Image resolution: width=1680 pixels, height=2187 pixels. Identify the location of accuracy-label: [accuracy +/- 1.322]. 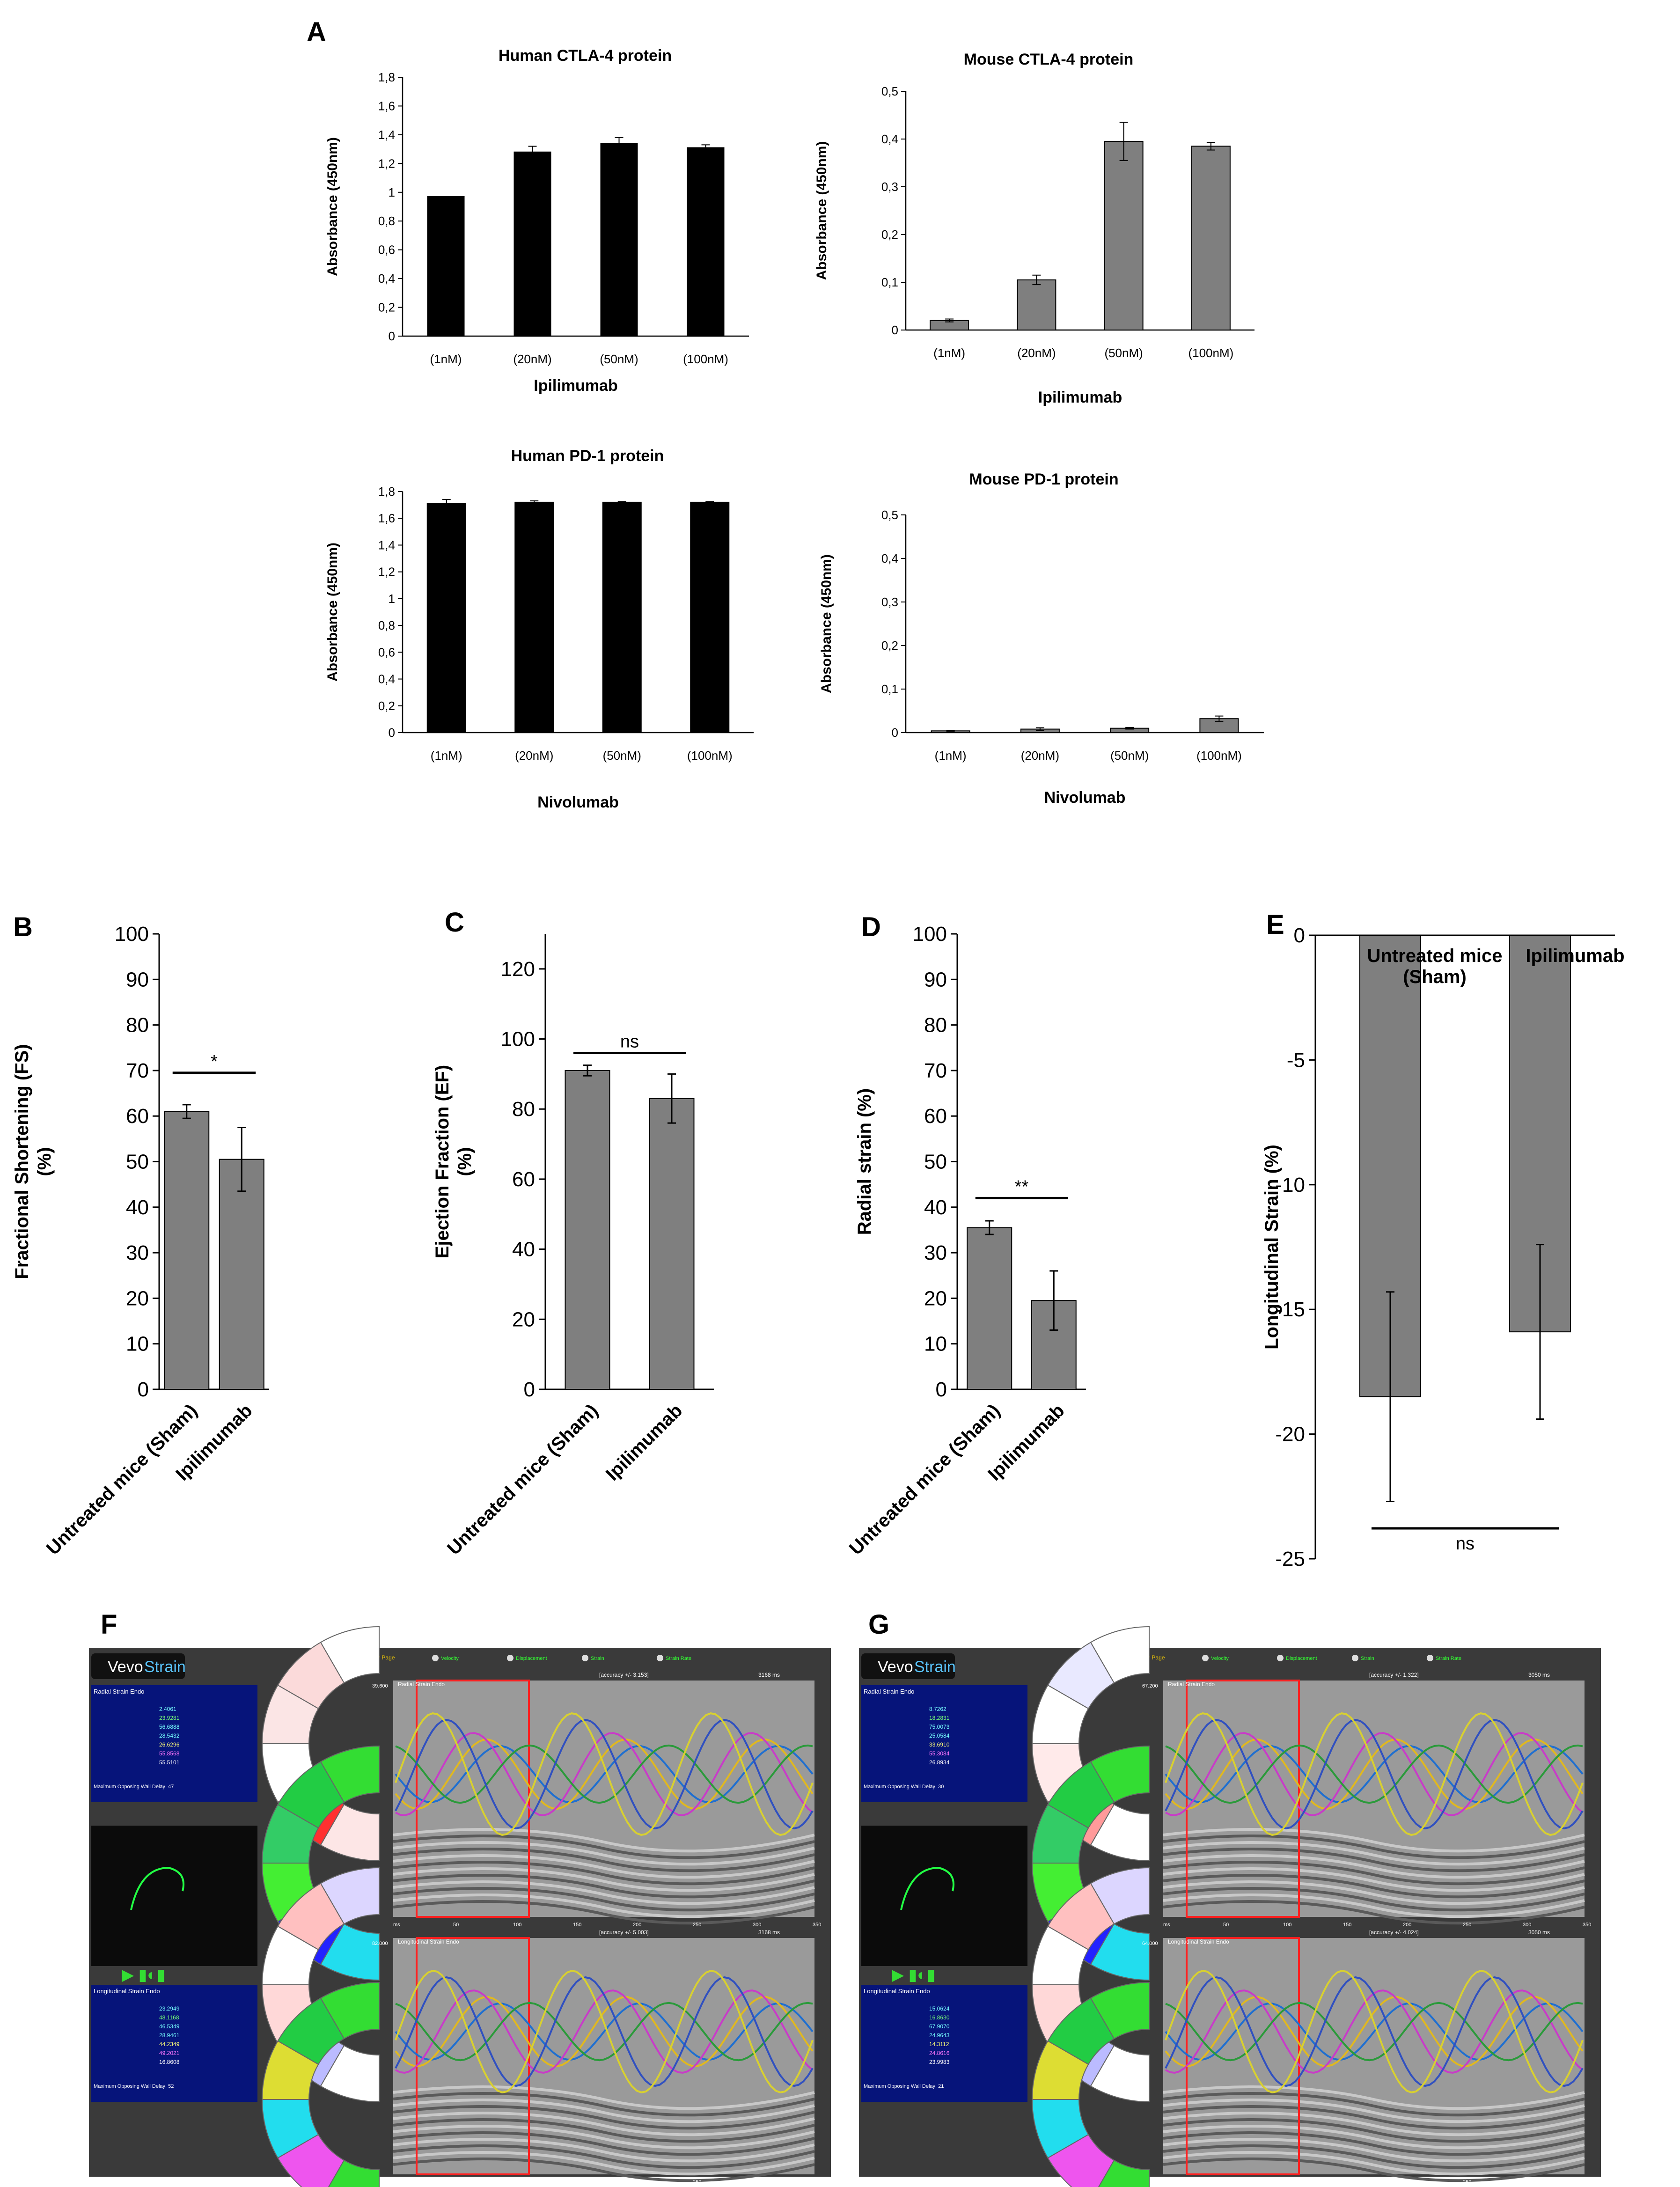
(1394, 1675).